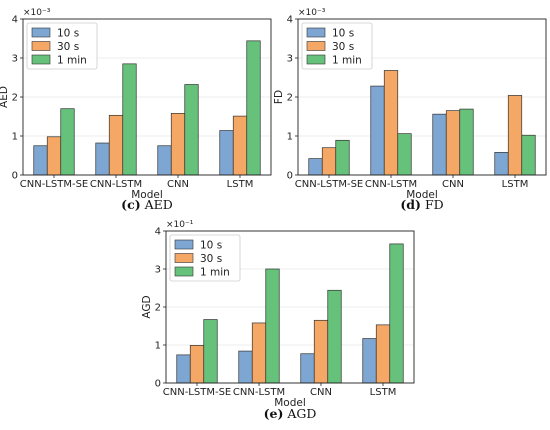  What do you see at coordinates (147, 306) in the screenshot?
I see `y-axis-label: AGD` at bounding box center [147, 306].